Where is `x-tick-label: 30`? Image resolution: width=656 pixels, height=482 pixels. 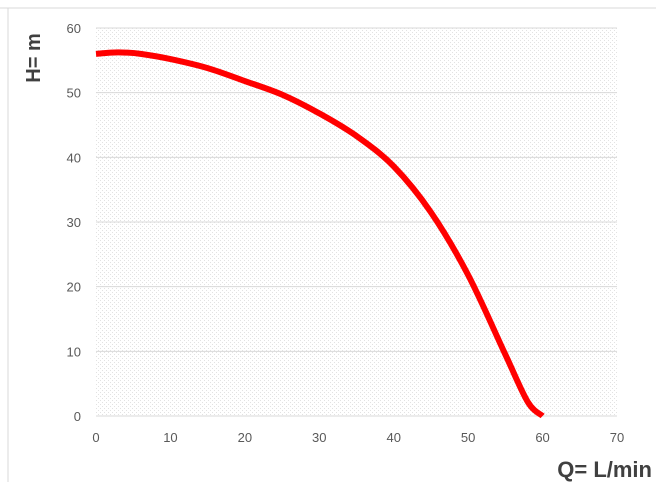
x-tick-label: 30 is located at coordinates (319, 437).